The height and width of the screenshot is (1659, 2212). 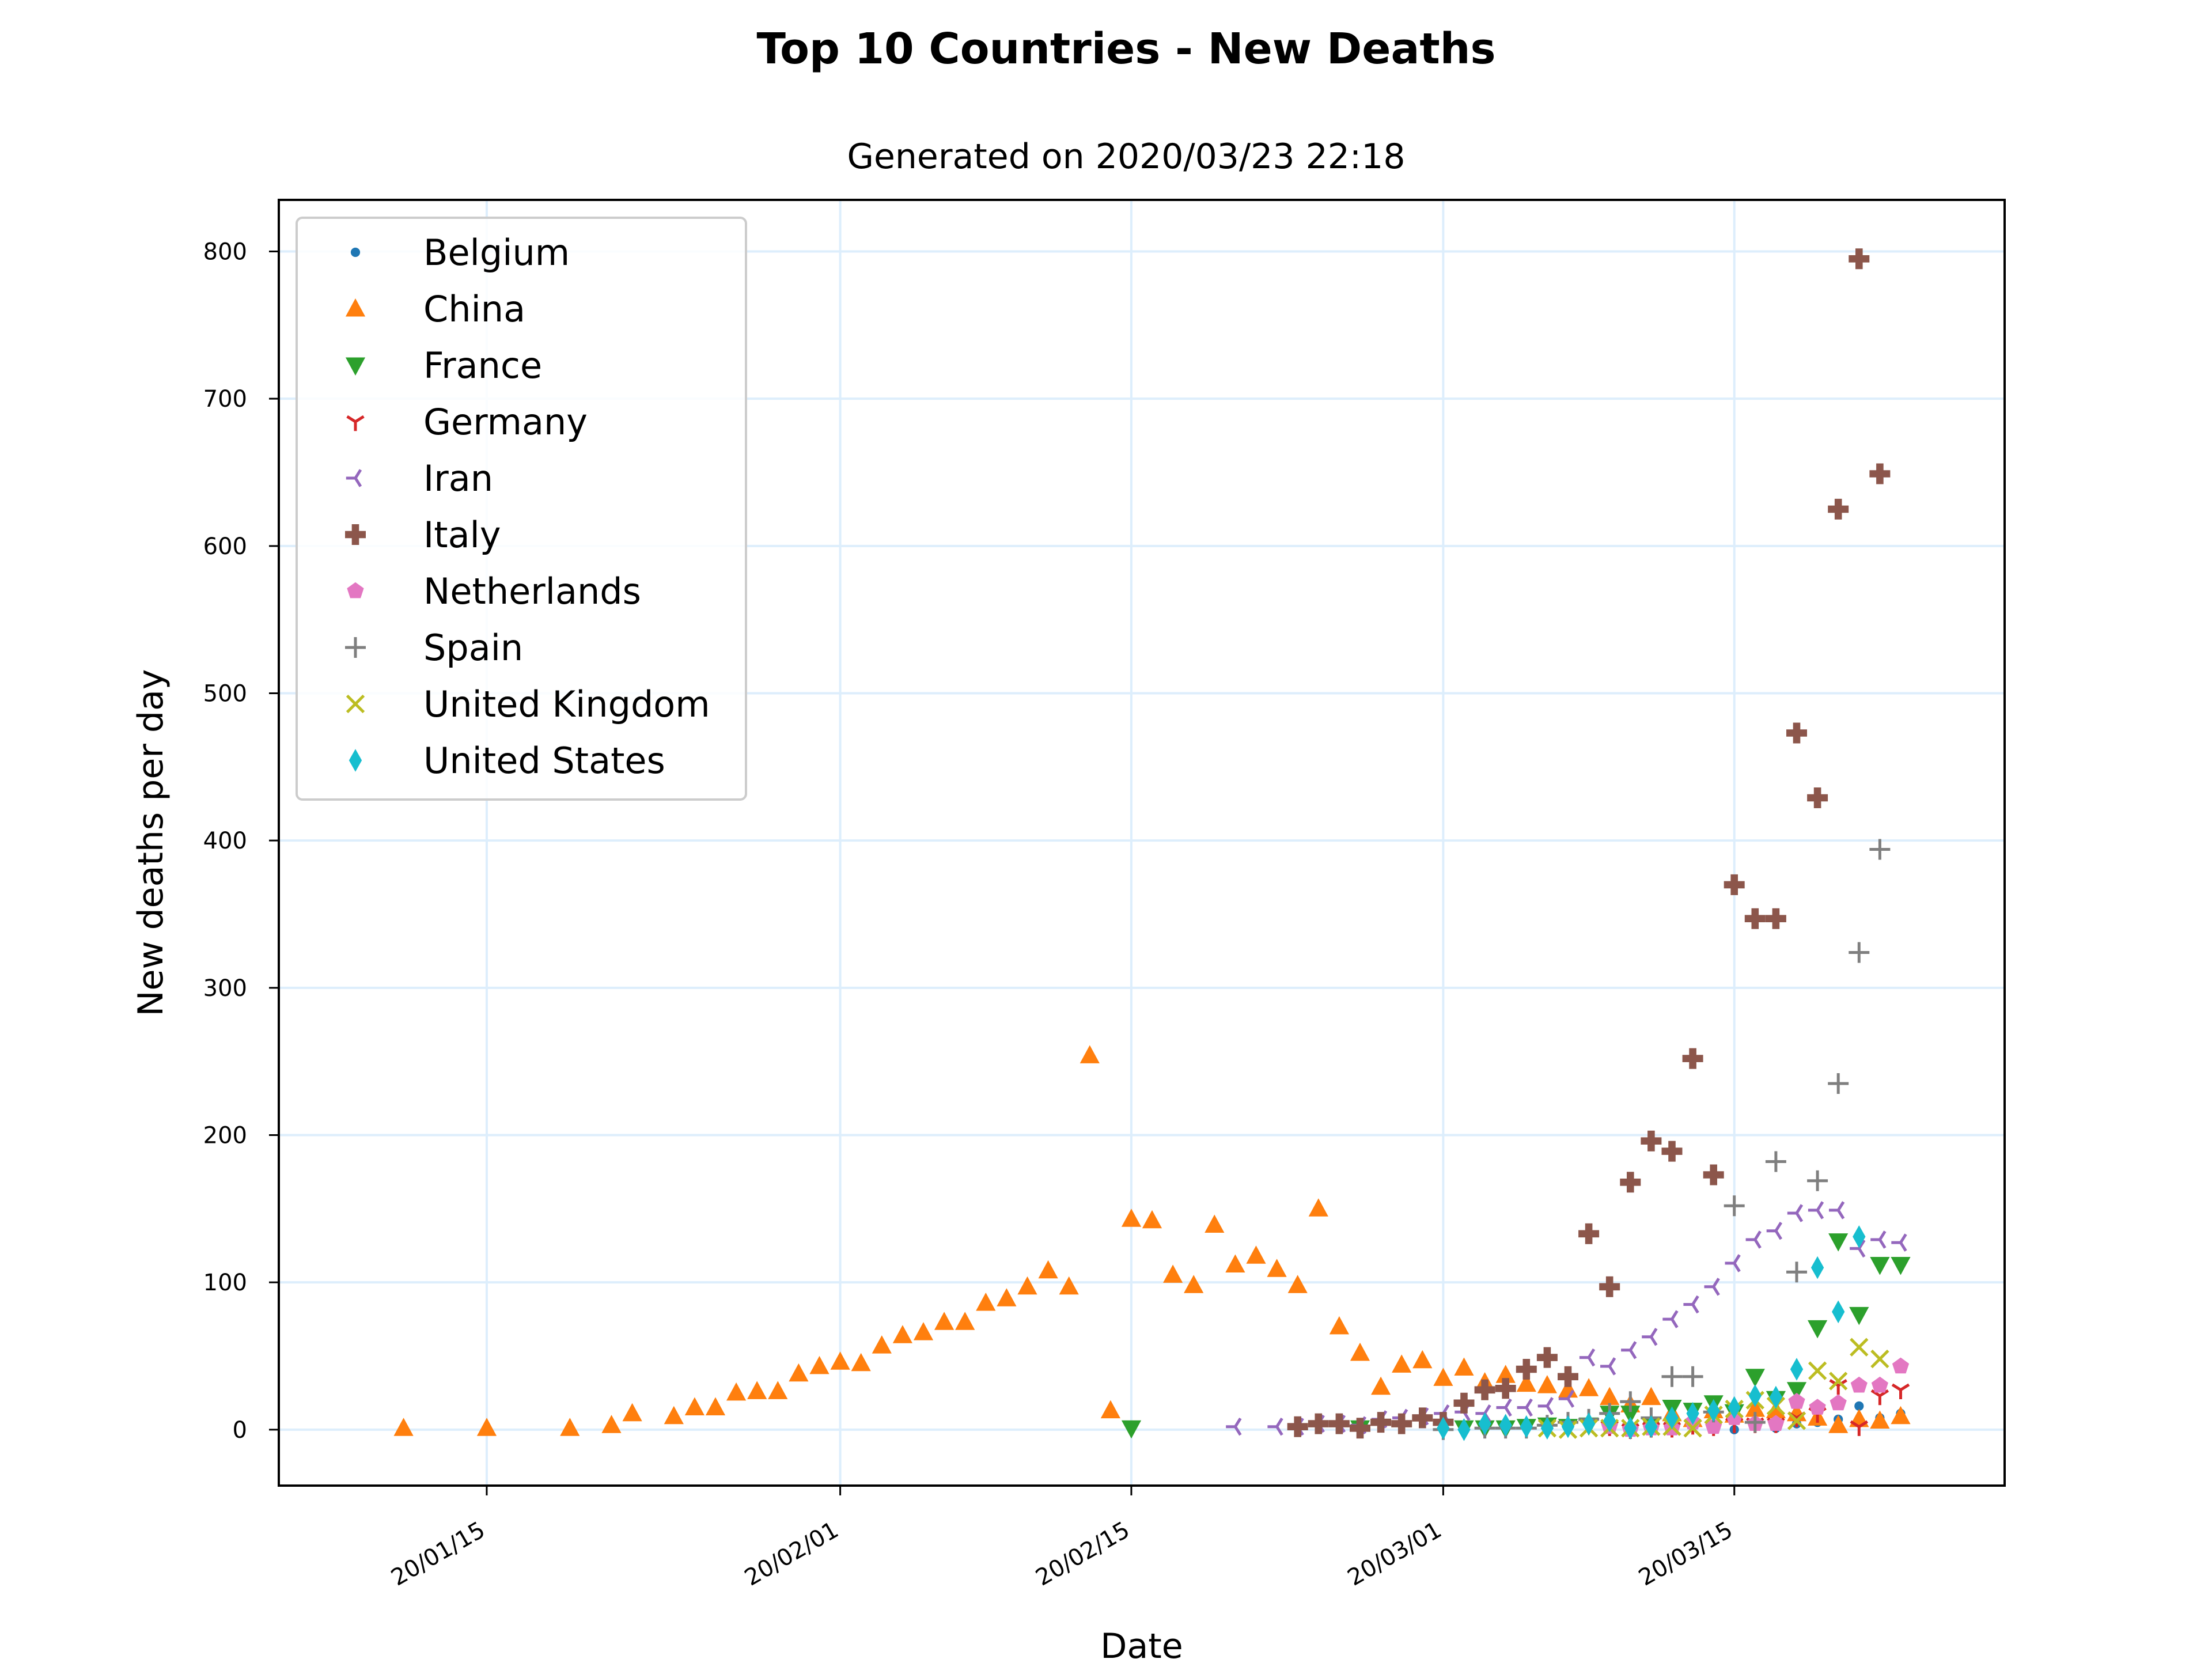 I want to click on legend-marker-belgium, so click(x=355, y=252).